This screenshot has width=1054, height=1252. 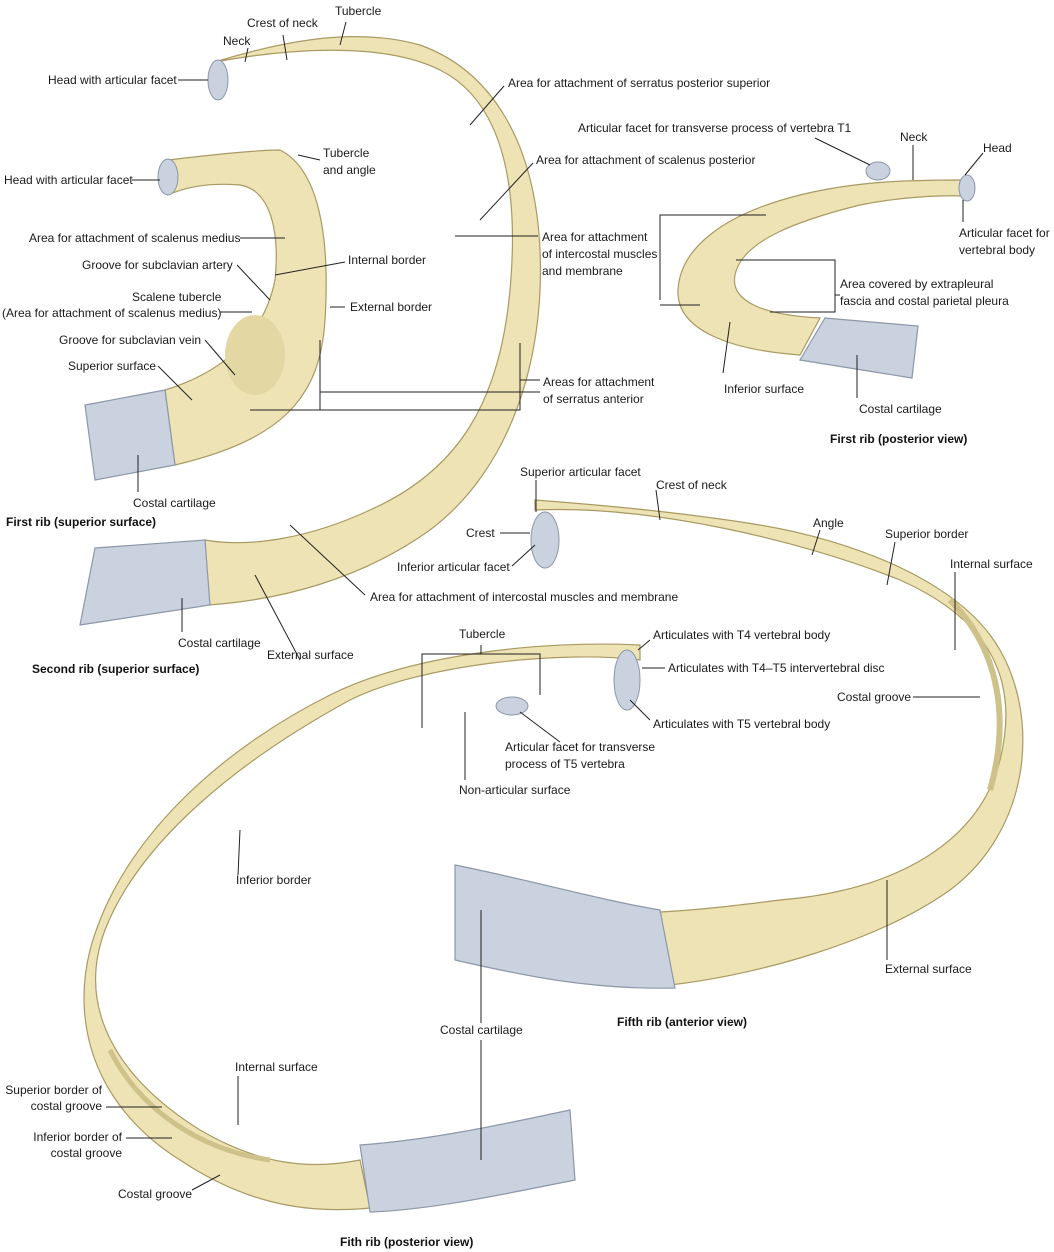 What do you see at coordinates (859, 348) in the screenshot?
I see `first-rib-posterior-cartilage` at bounding box center [859, 348].